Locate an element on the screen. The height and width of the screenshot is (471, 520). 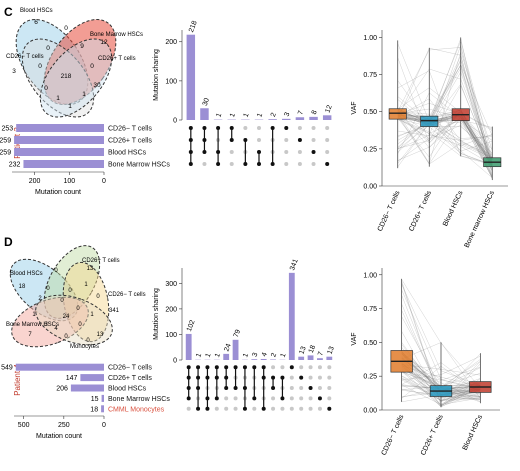
intersection-value: 18 is located at coordinates (312, 349).